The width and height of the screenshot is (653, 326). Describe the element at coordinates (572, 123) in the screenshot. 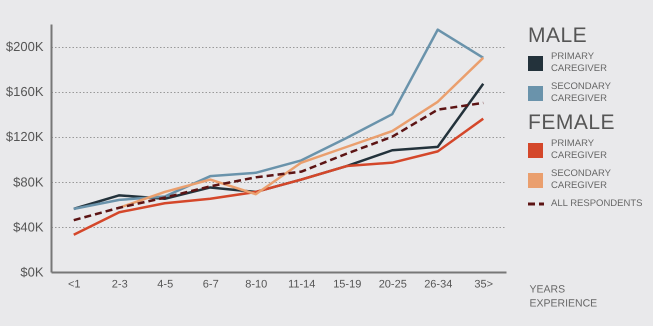

I see `text: FEMALE` at that location.